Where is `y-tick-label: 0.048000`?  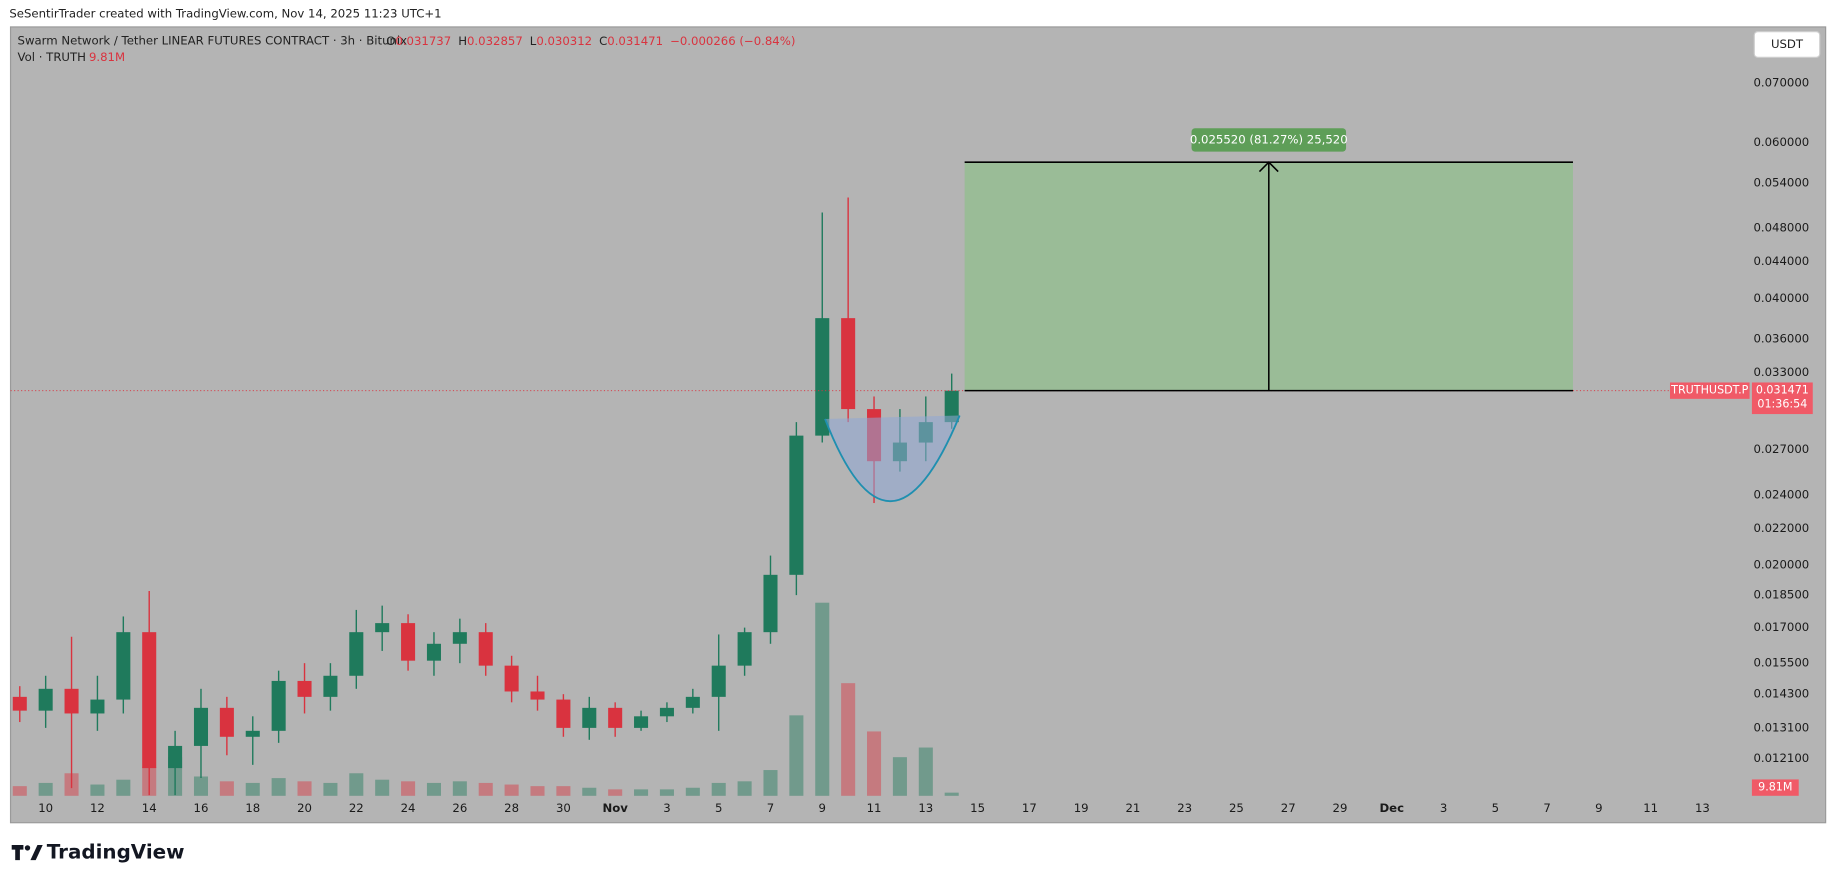
y-tick-label: 0.048000 is located at coordinates (1781, 228).